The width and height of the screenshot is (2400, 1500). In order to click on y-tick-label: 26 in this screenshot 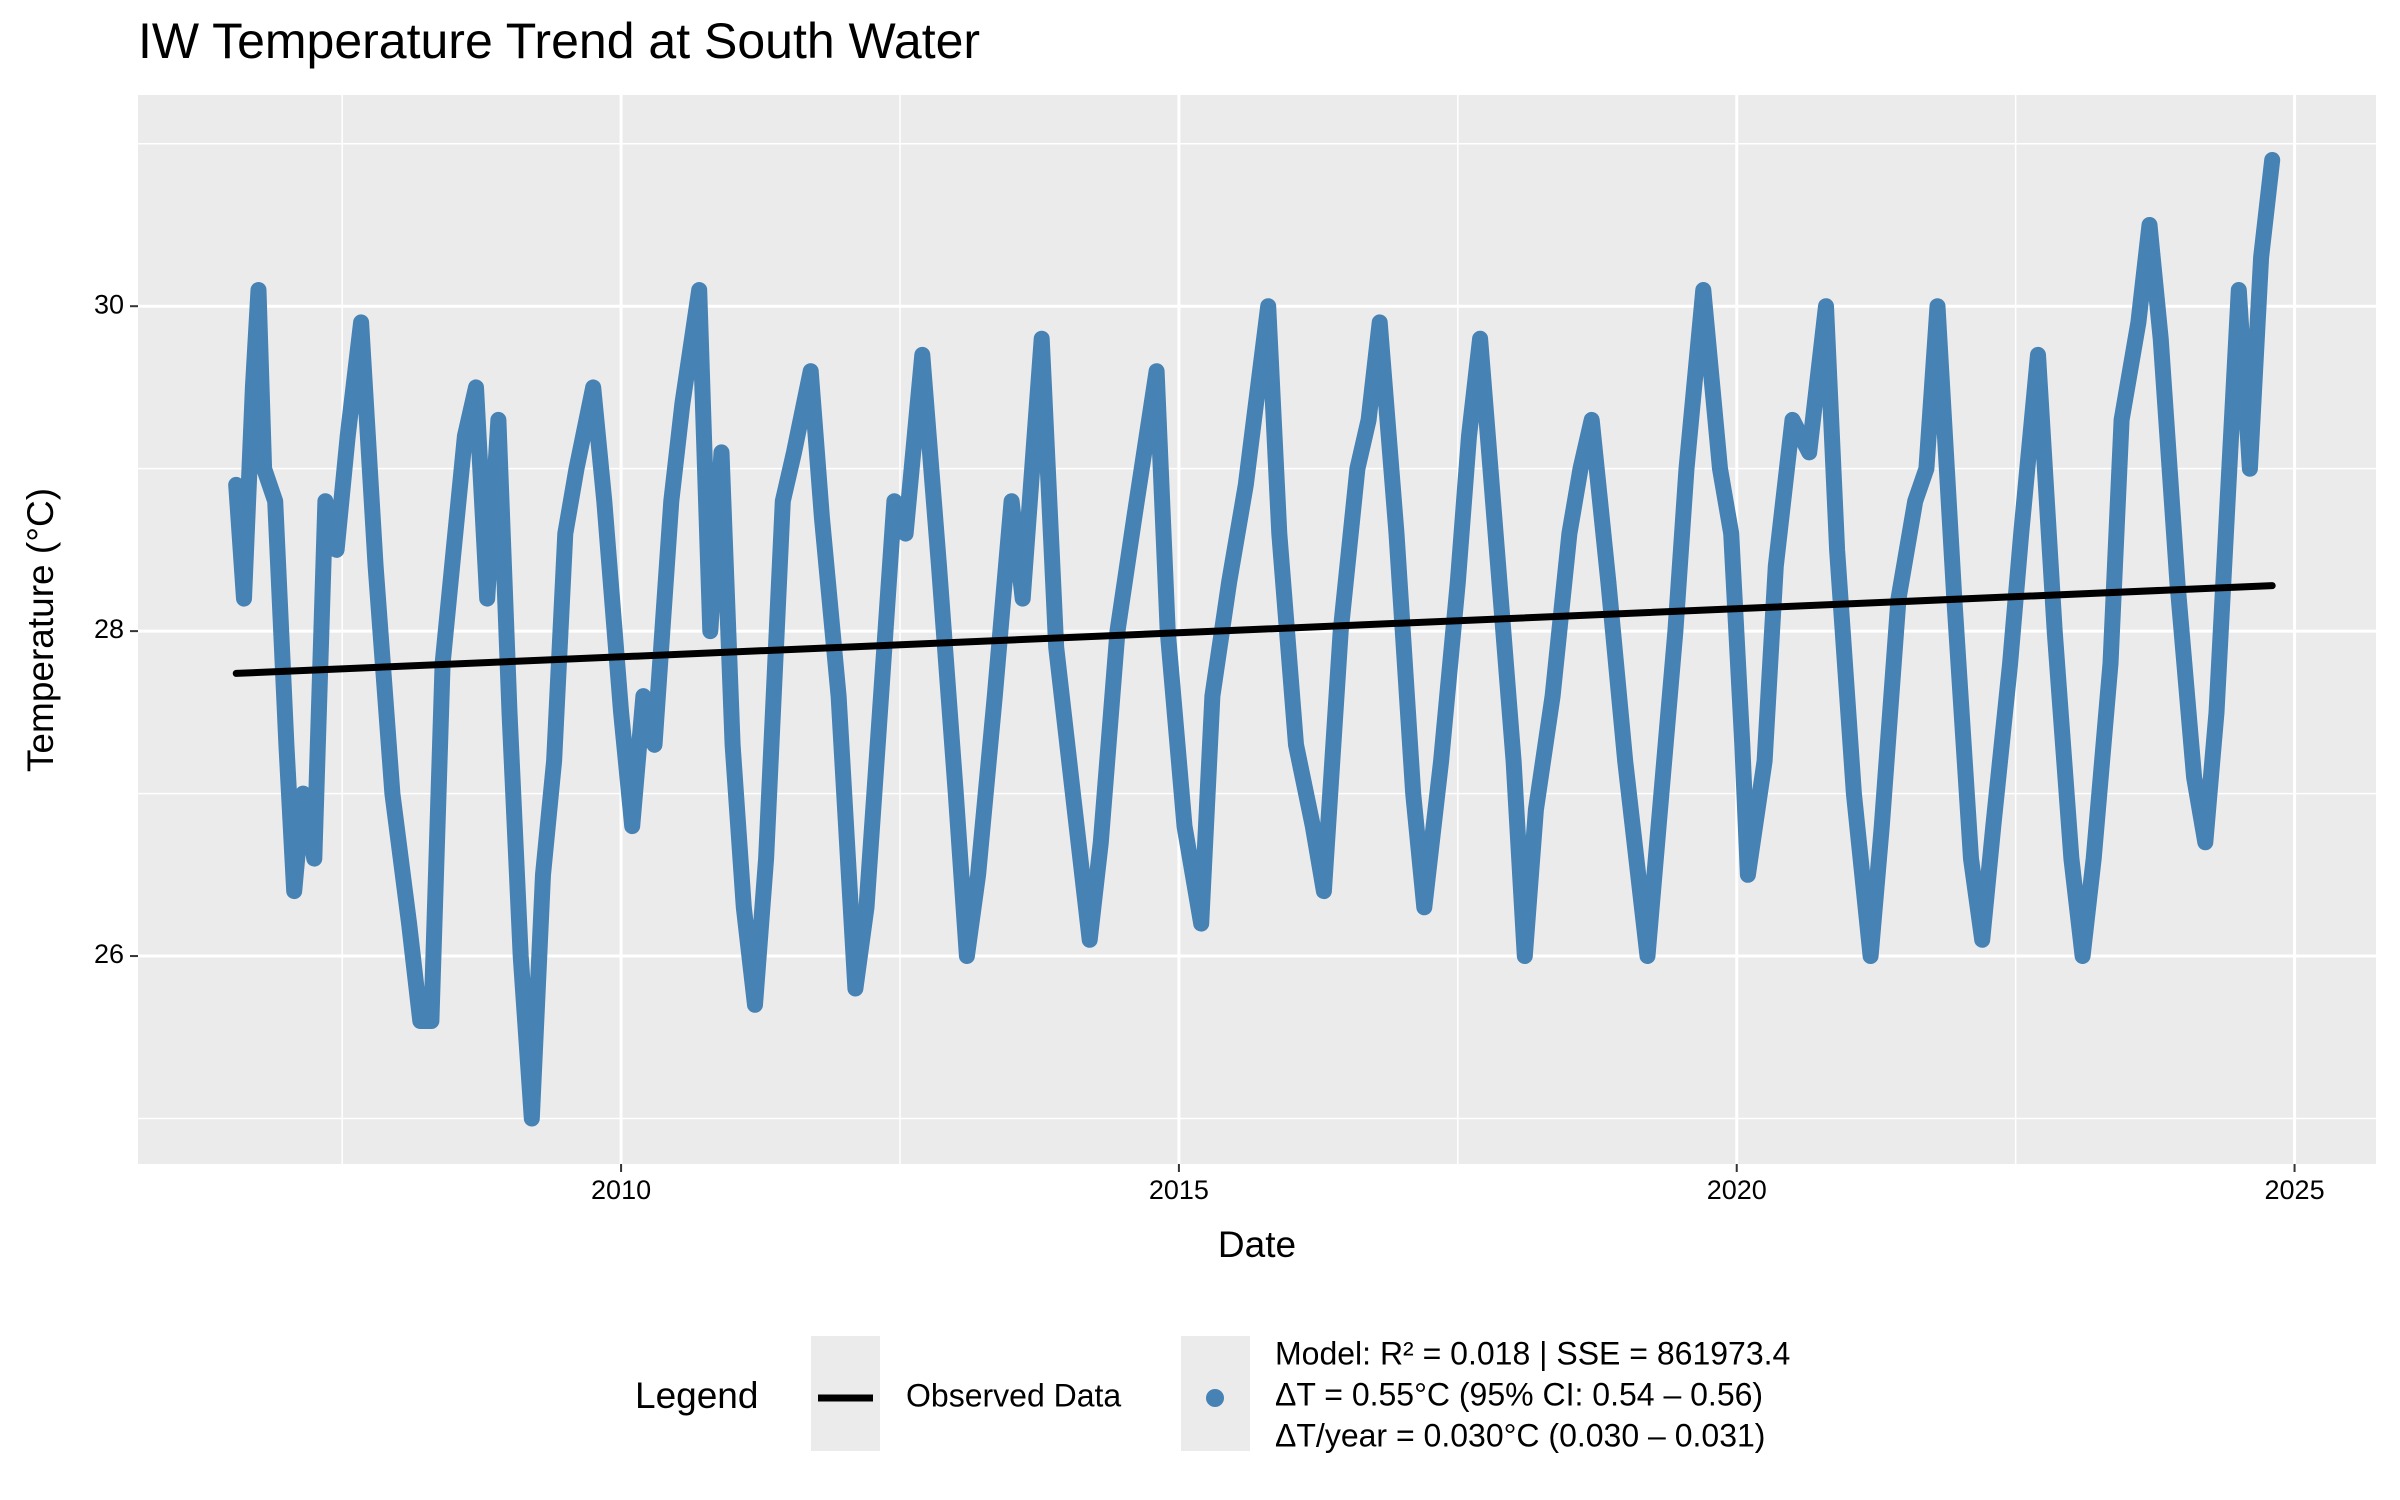, I will do `click(109, 954)`.